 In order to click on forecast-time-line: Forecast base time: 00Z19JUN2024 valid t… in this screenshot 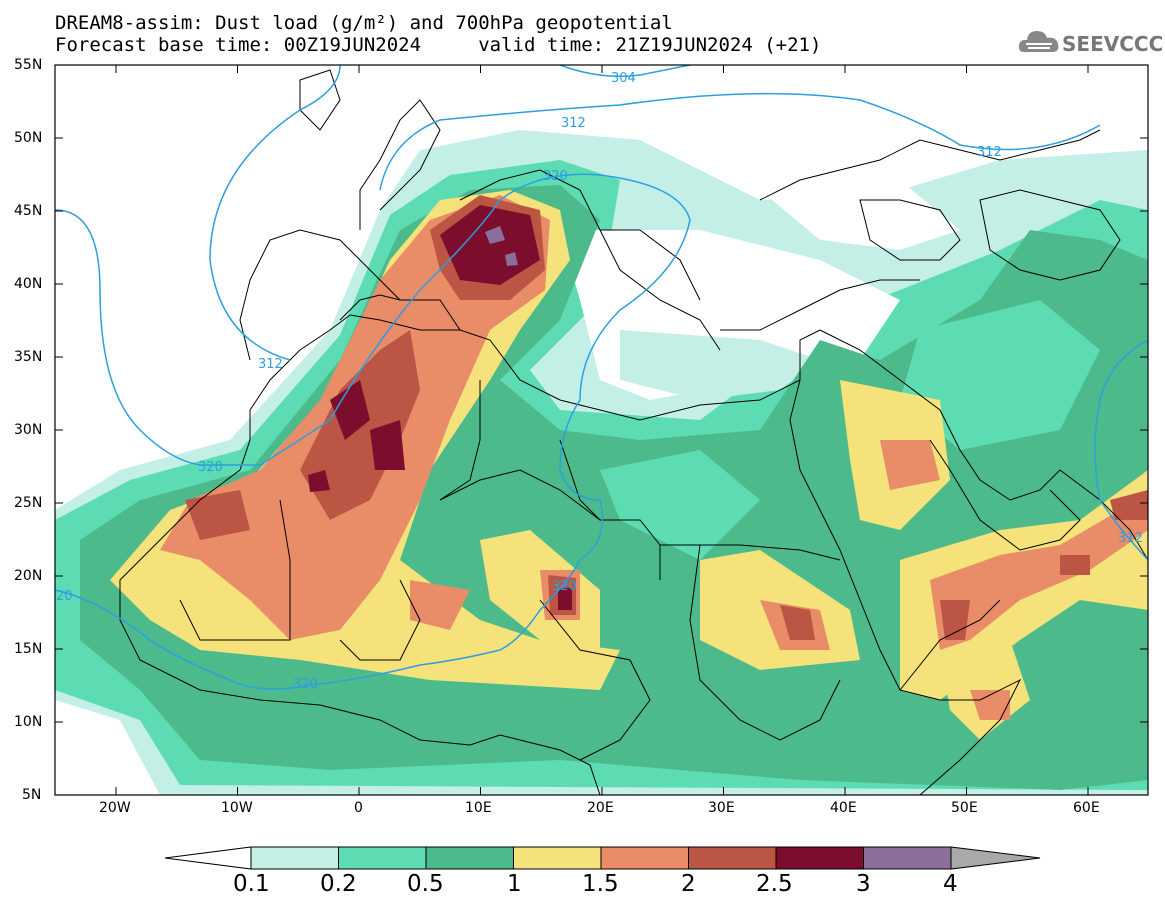, I will do `click(438, 45)`.